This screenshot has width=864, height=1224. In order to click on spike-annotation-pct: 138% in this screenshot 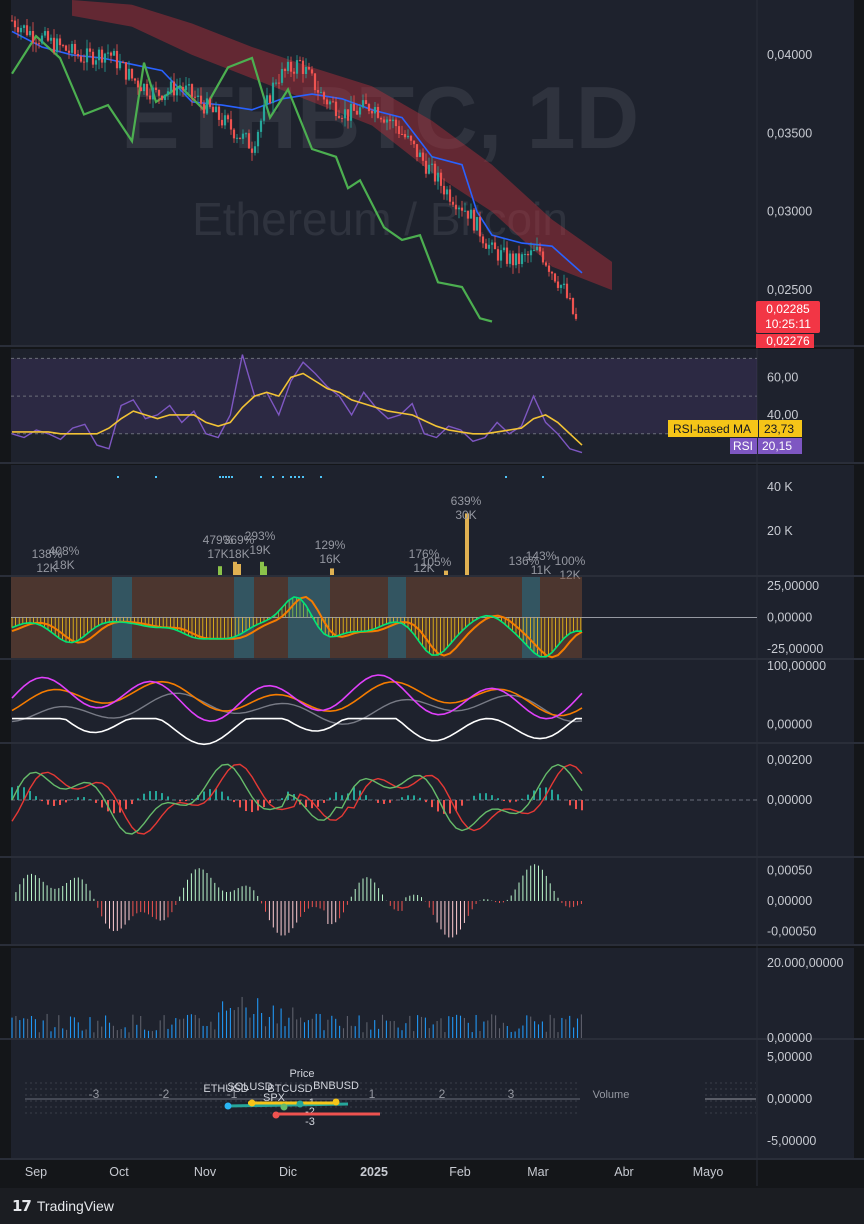, I will do `click(47, 554)`.